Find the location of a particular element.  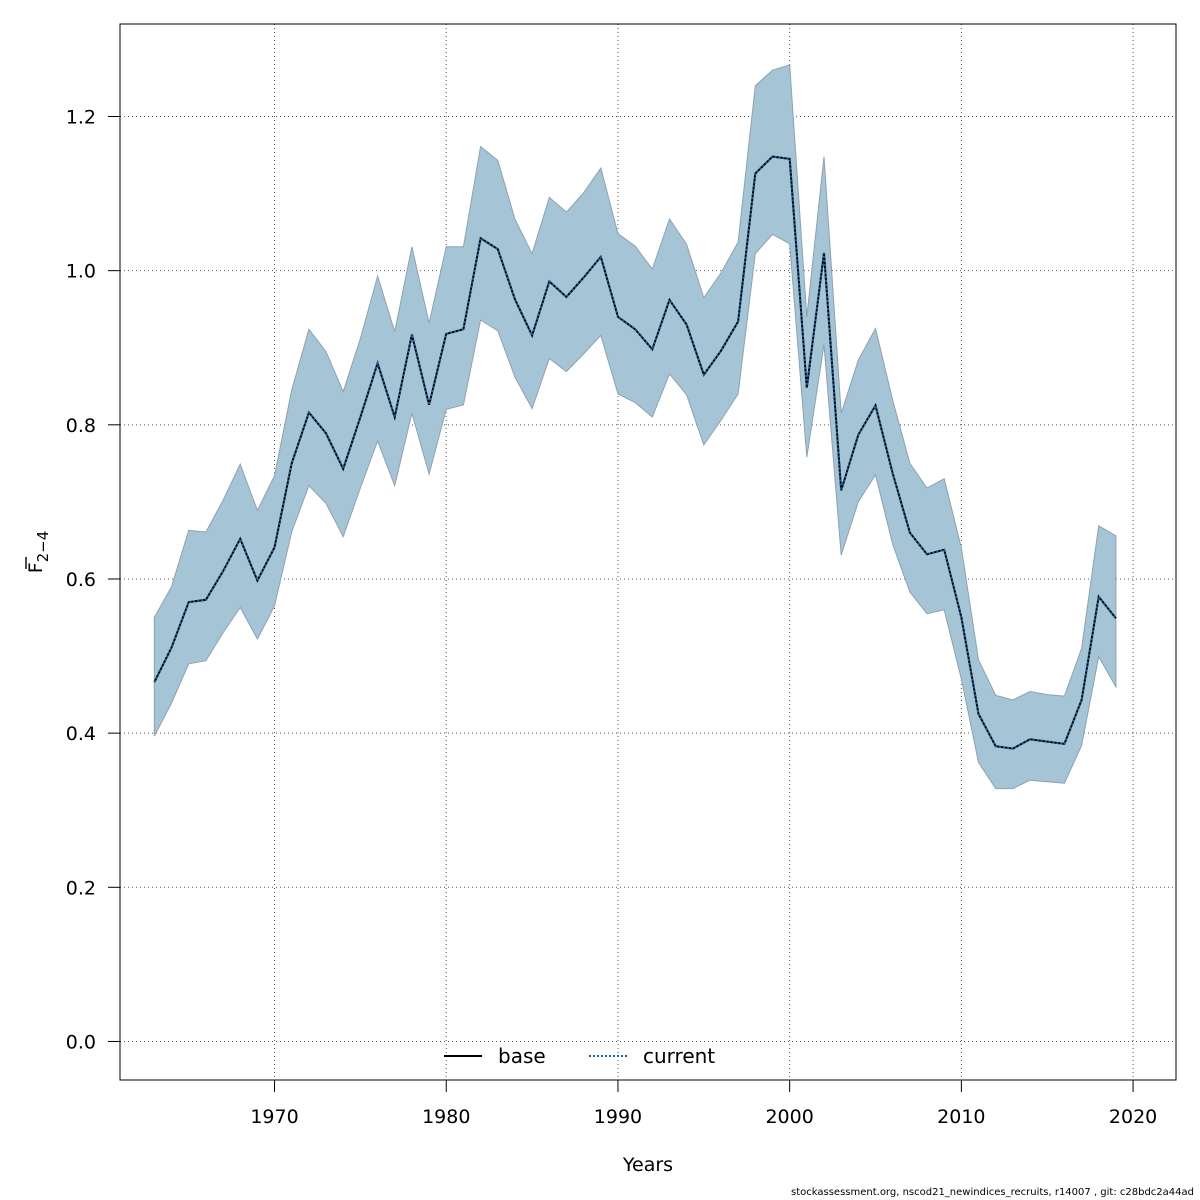

y-tick-label-1: 1.0 is located at coordinates (81, 272).